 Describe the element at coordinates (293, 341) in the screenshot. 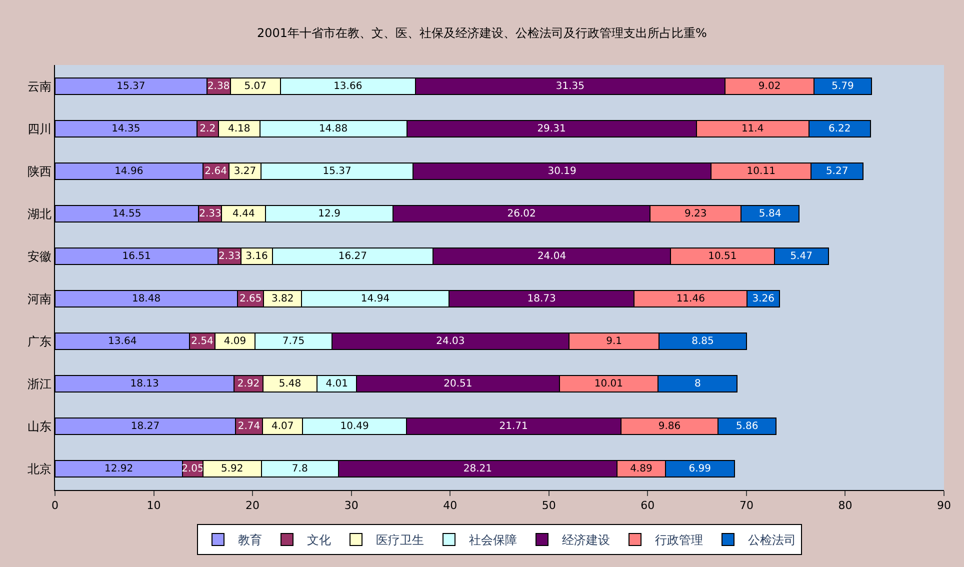

I see `data-label: 7.75` at that location.